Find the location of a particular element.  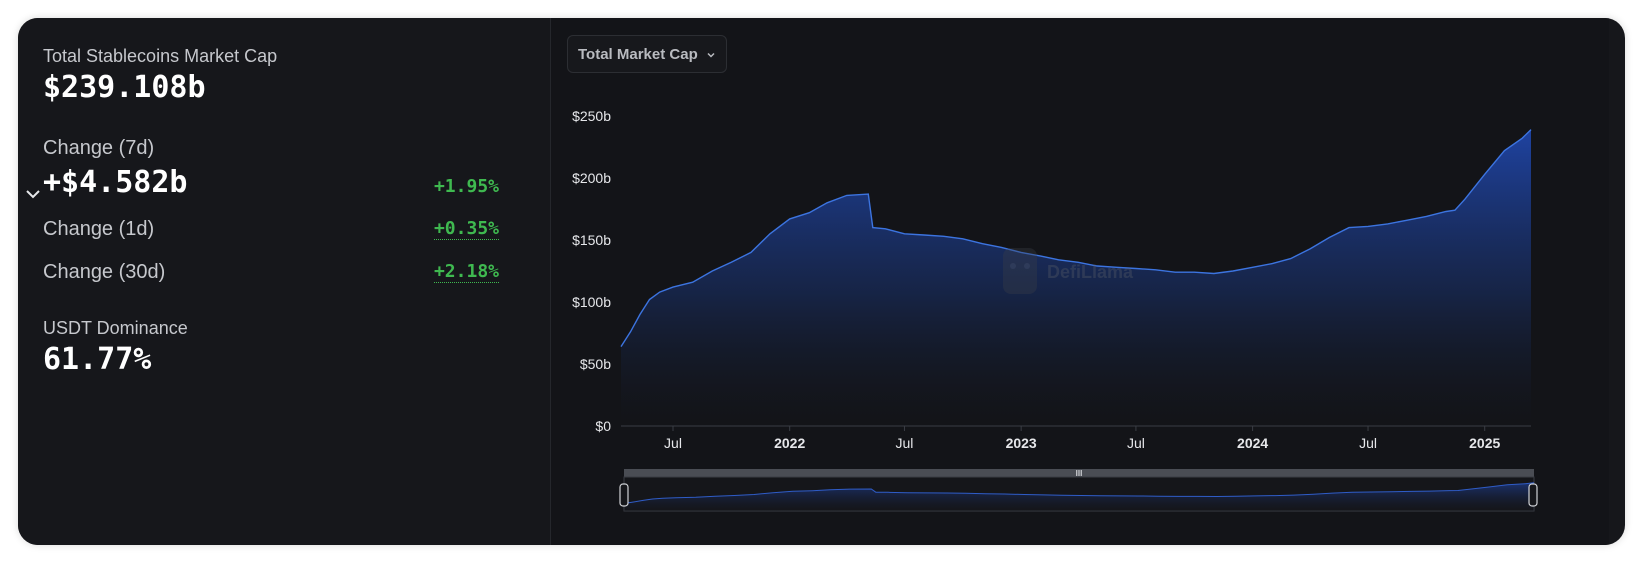

usdt-dominance-label: USDT Dominance is located at coordinates (115, 328).